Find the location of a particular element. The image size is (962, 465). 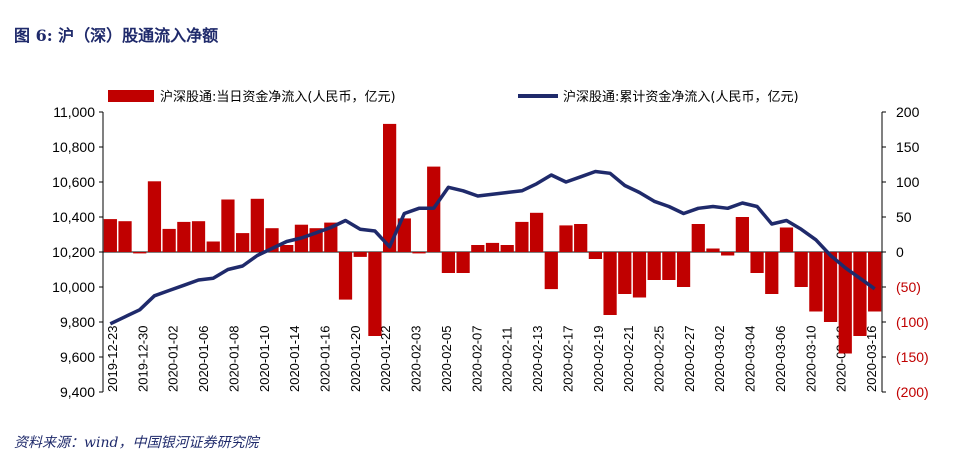

x-tick-label: 2020-02-07 is located at coordinates (476, 359).